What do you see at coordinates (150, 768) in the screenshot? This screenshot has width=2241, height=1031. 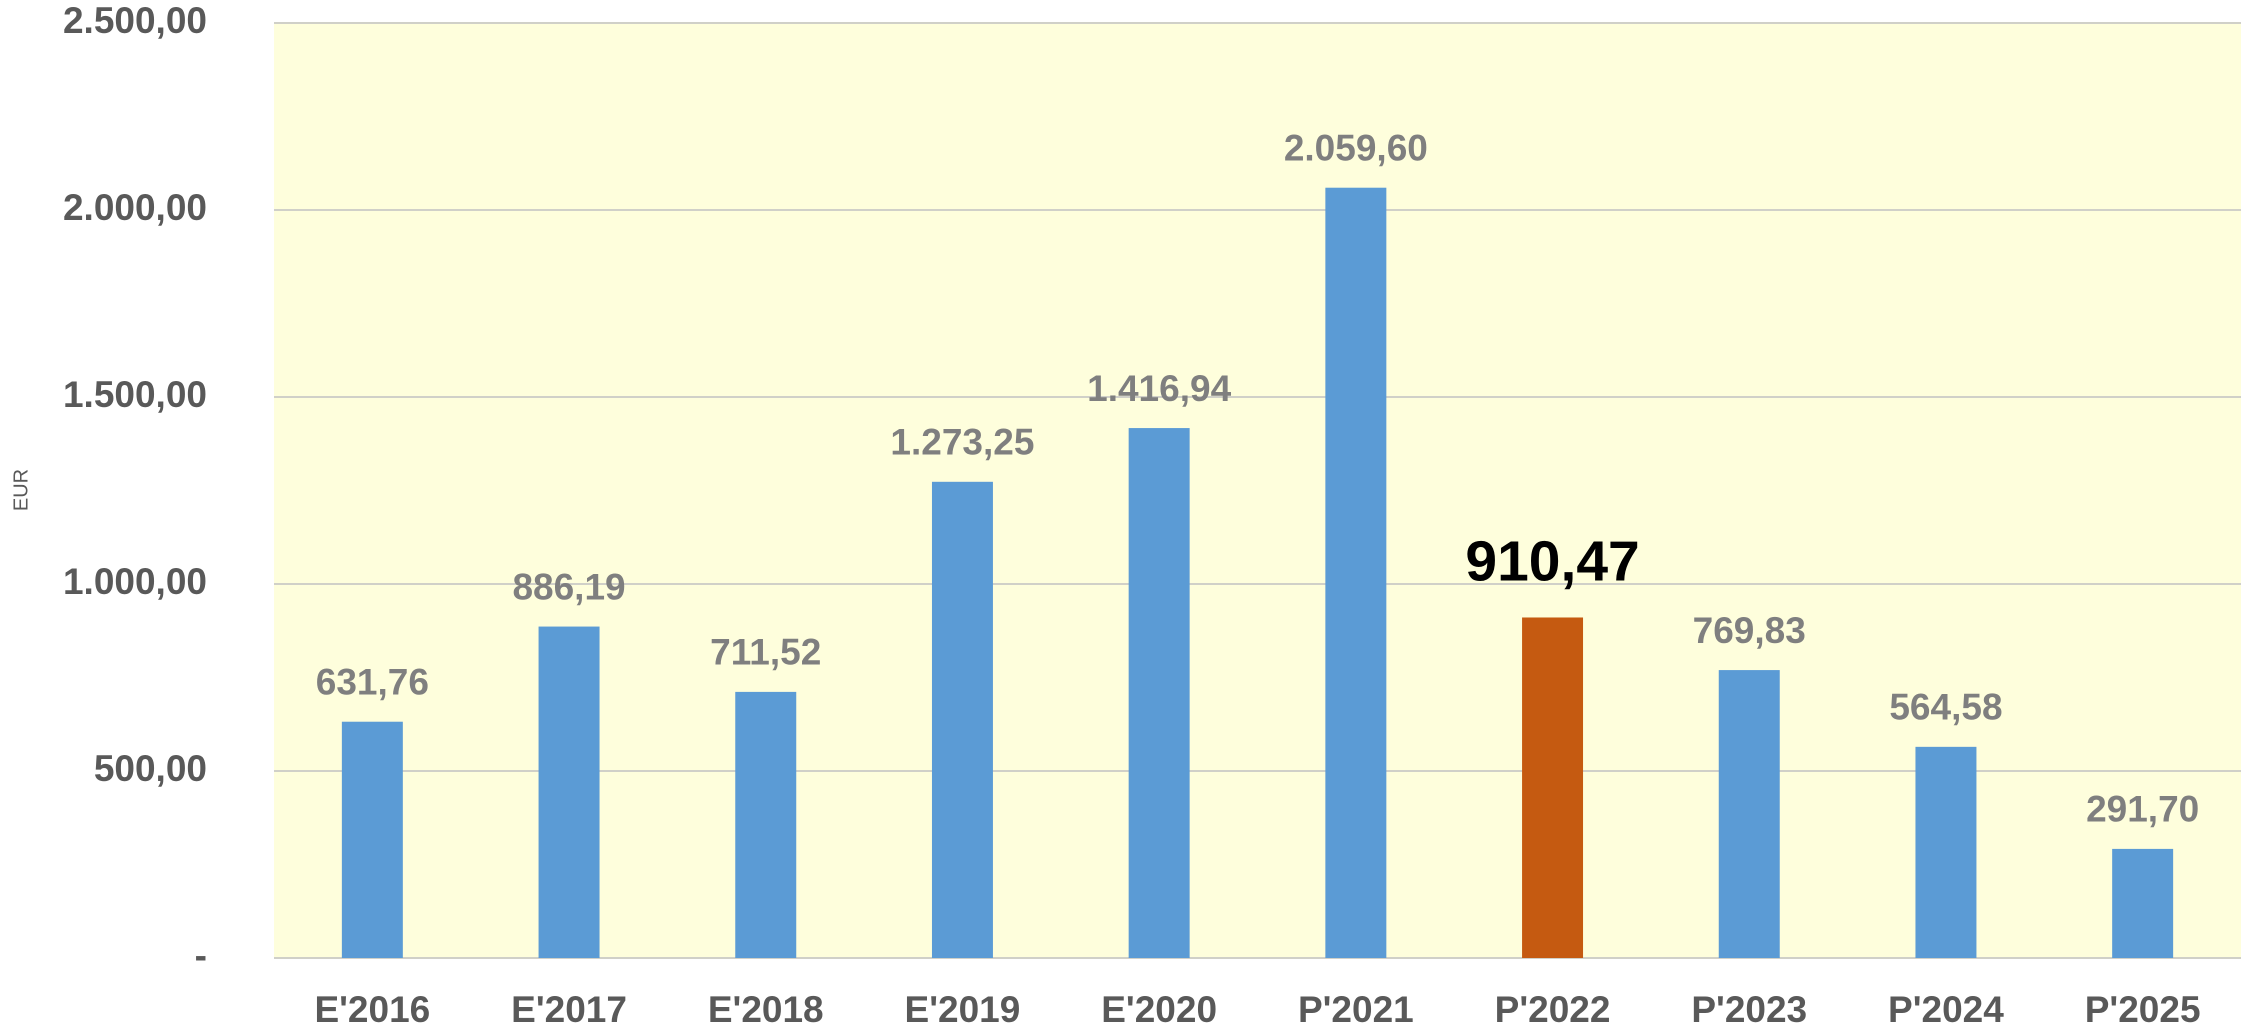 I see `y-tick-label: 500,00` at bounding box center [150, 768].